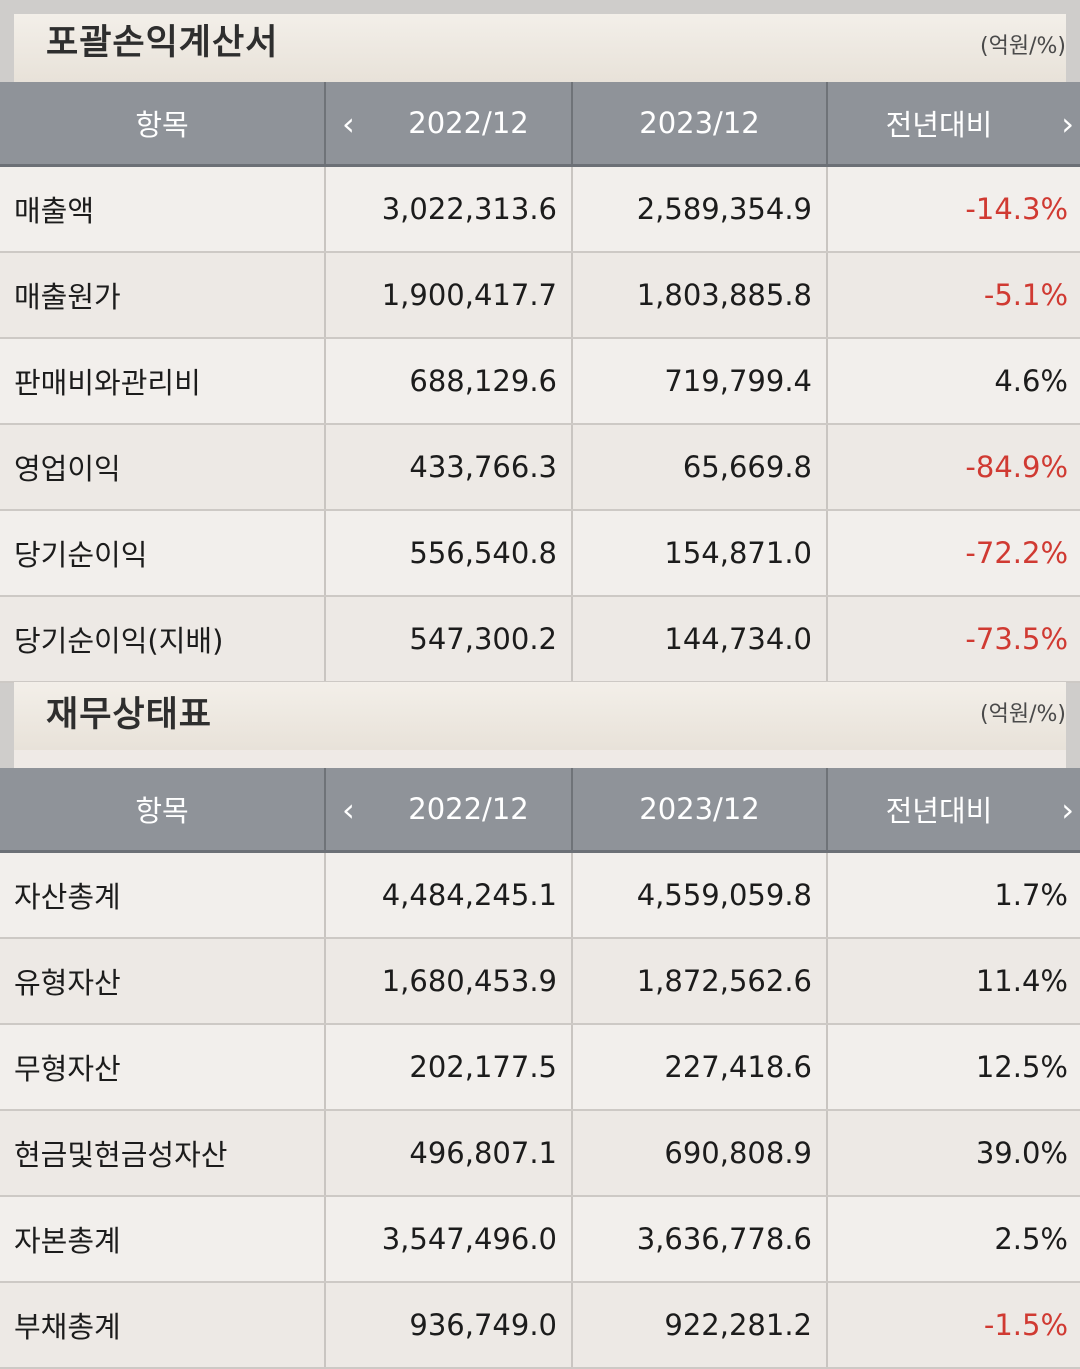 This screenshot has width=1080, height=1369. I want to click on value-prev: 556,540.8, so click(449, 553).